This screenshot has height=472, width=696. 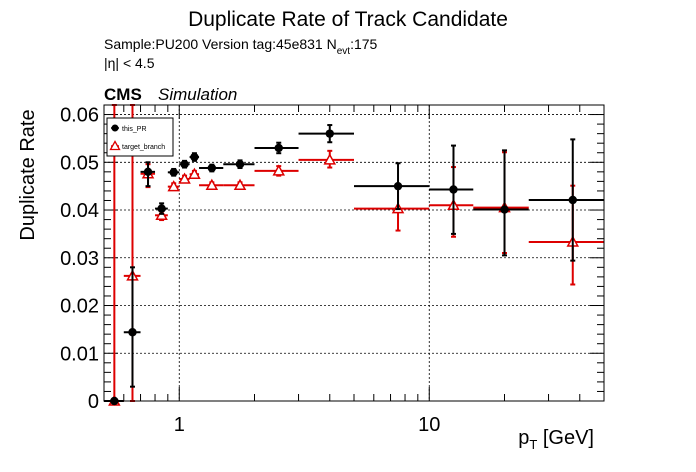 I want to click on x-axis-title-sub: T, so click(x=533, y=444).